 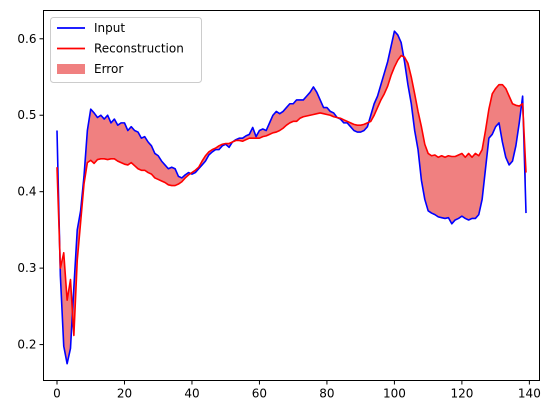 What do you see at coordinates (109, 28) in the screenshot?
I see `legend-label-input: Input` at bounding box center [109, 28].